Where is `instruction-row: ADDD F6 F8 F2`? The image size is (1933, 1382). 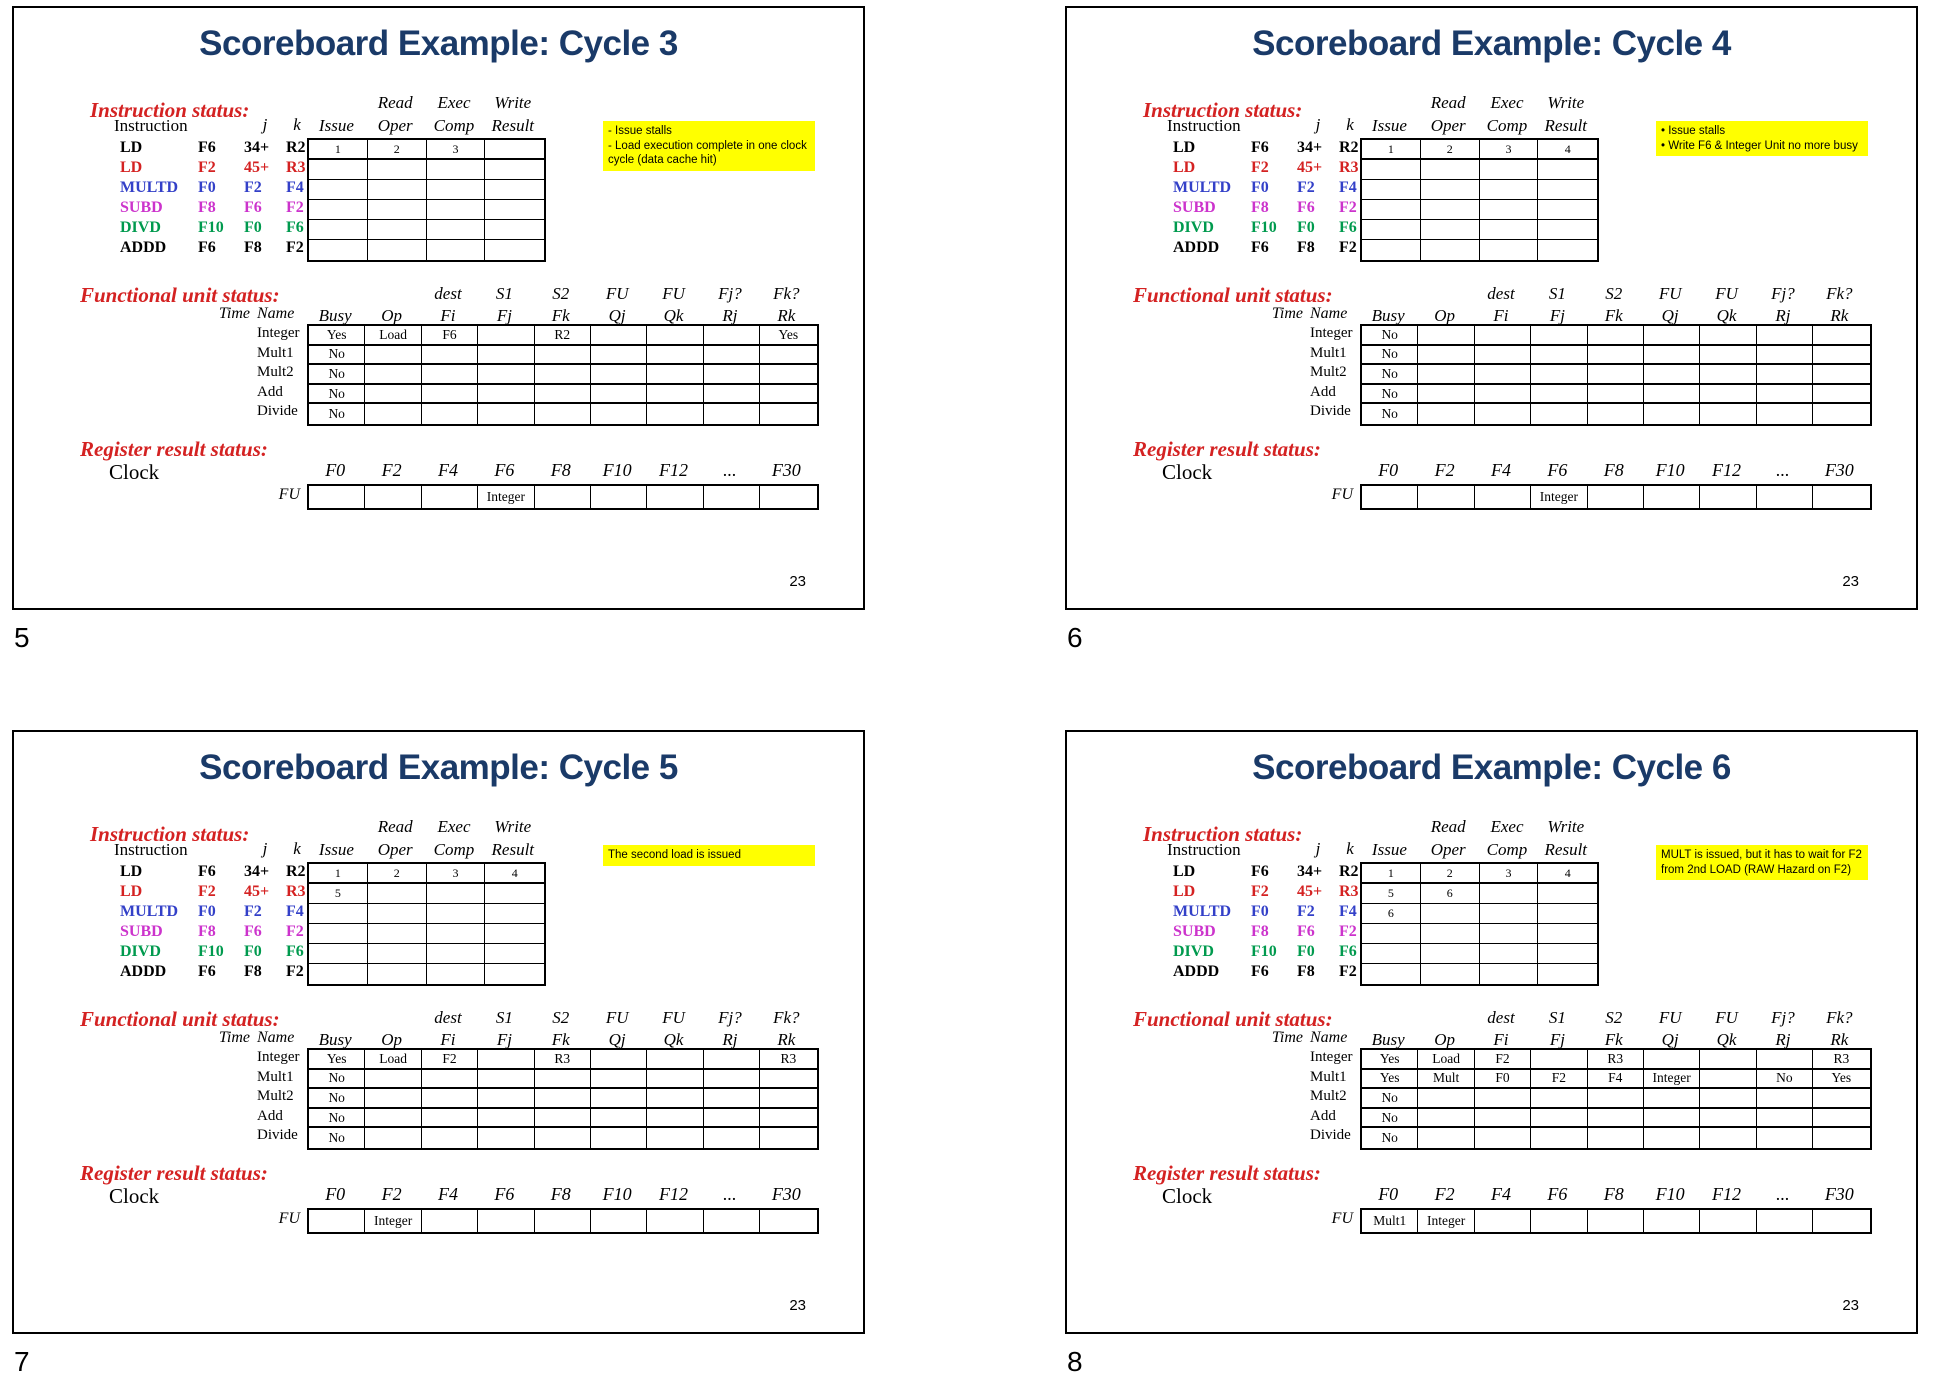
instruction-row: ADDD F6 F8 F2 is located at coordinates (223, 248).